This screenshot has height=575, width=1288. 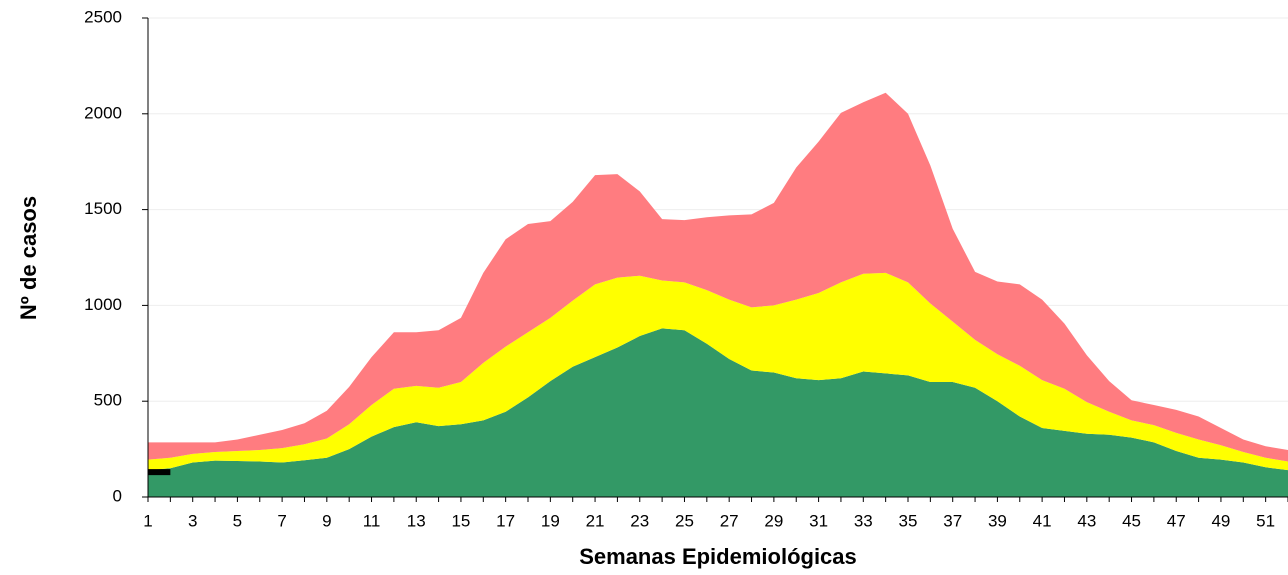 I want to click on x-tick-label: 27, so click(x=729, y=520).